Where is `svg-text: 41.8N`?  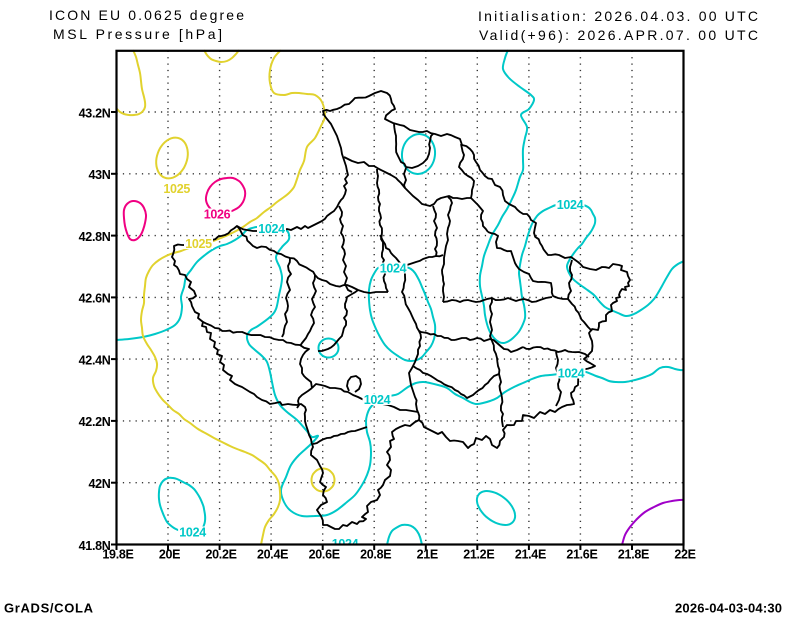
svg-text: 41.8N is located at coordinates (95, 546).